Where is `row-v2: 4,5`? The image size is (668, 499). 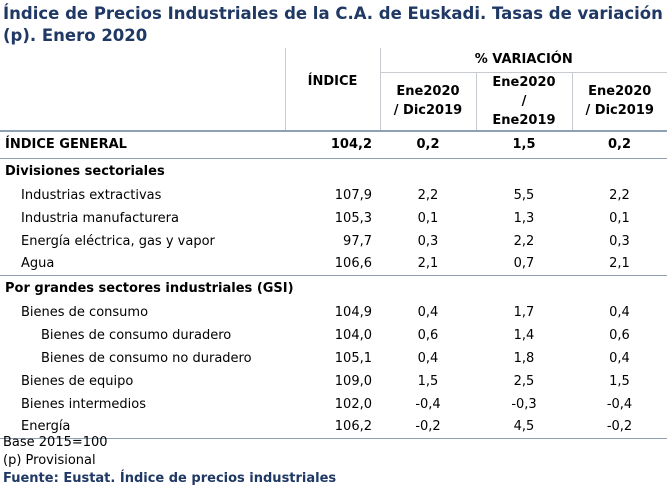 row-v2: 4,5 is located at coordinates (524, 427).